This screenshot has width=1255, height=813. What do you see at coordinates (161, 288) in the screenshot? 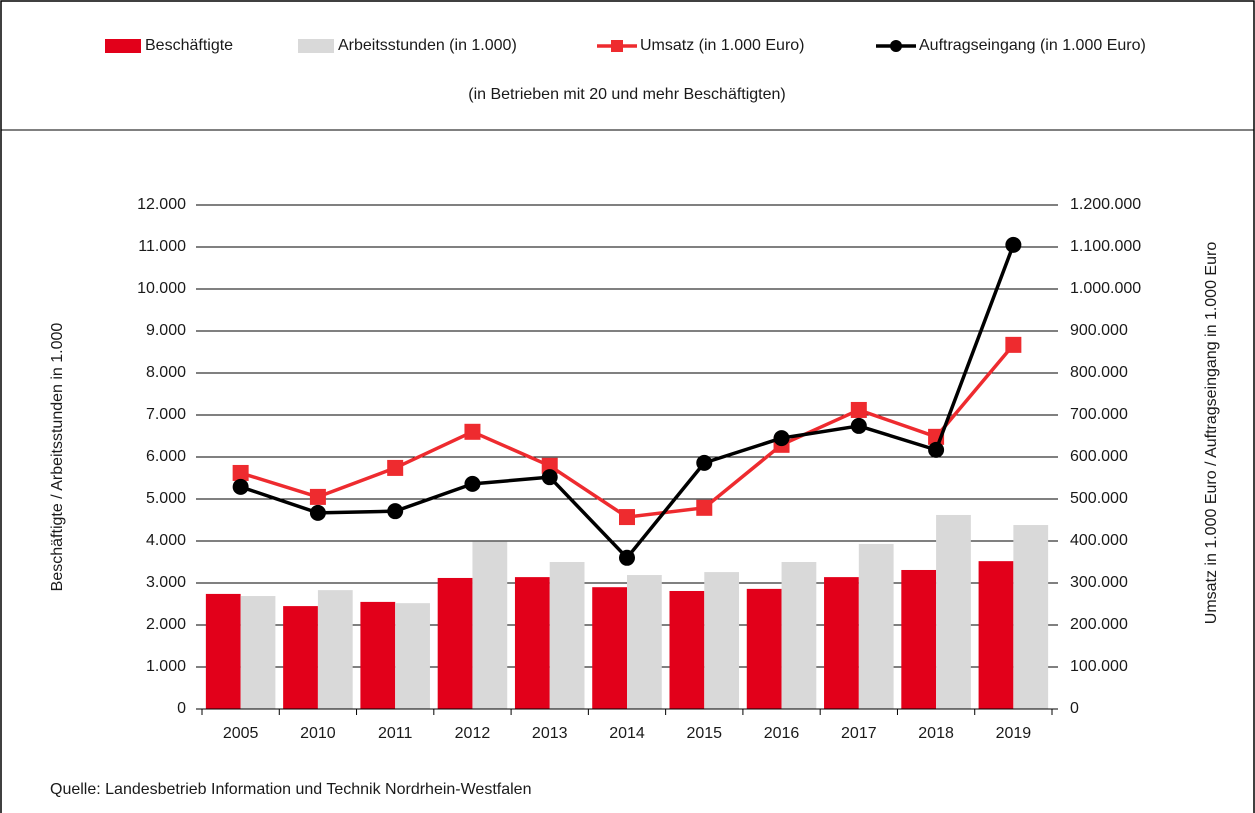
I see `y-tick-label: 10.000` at bounding box center [161, 288].